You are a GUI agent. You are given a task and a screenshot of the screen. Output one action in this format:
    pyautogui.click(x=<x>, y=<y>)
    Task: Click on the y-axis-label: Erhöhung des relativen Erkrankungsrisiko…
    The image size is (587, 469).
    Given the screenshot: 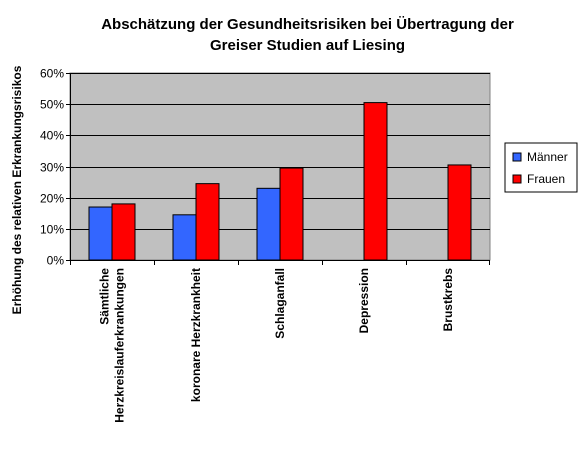 What is the action you would take?
    pyautogui.click(x=17, y=189)
    